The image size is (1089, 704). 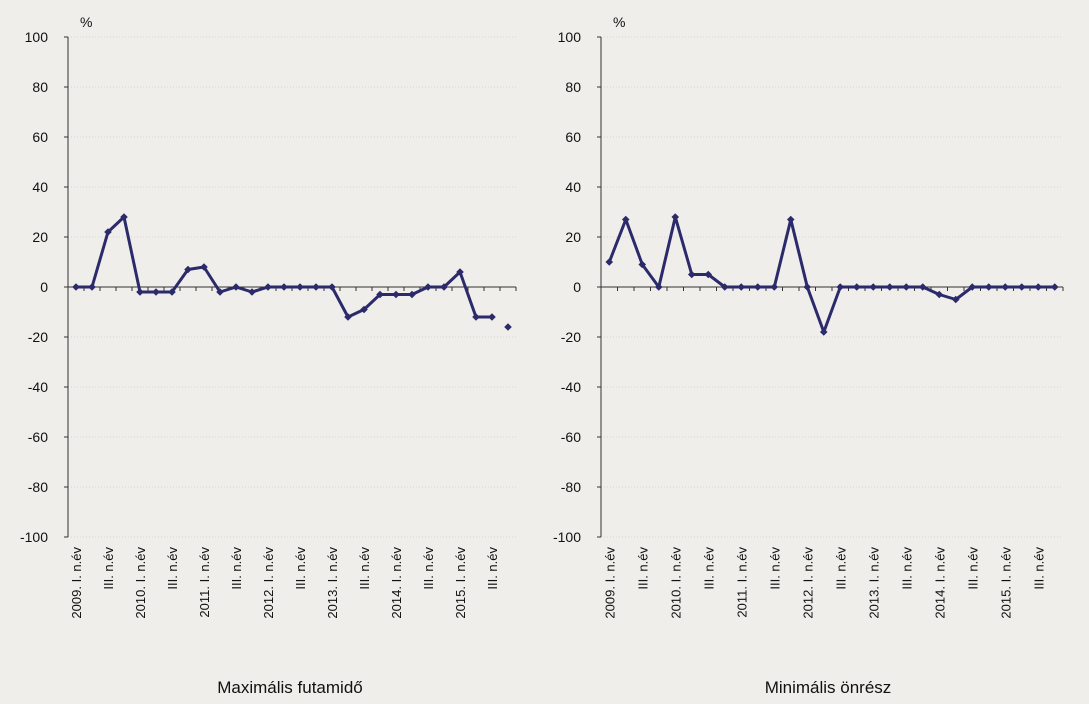 I want to click on chart1-y-tick-label: -40, so click(x=38, y=387).